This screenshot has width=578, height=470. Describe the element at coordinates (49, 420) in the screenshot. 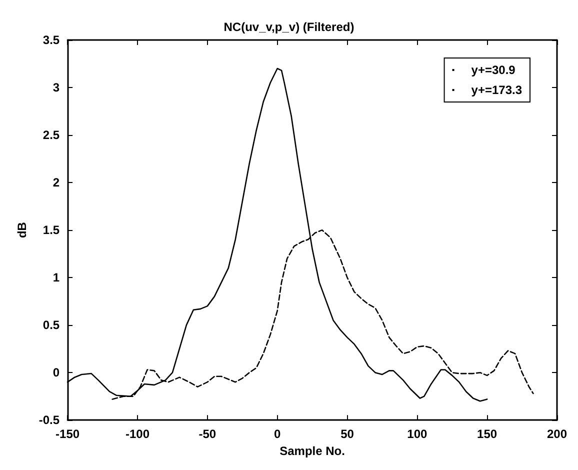

I see `y-tick-label: -0.5` at that location.